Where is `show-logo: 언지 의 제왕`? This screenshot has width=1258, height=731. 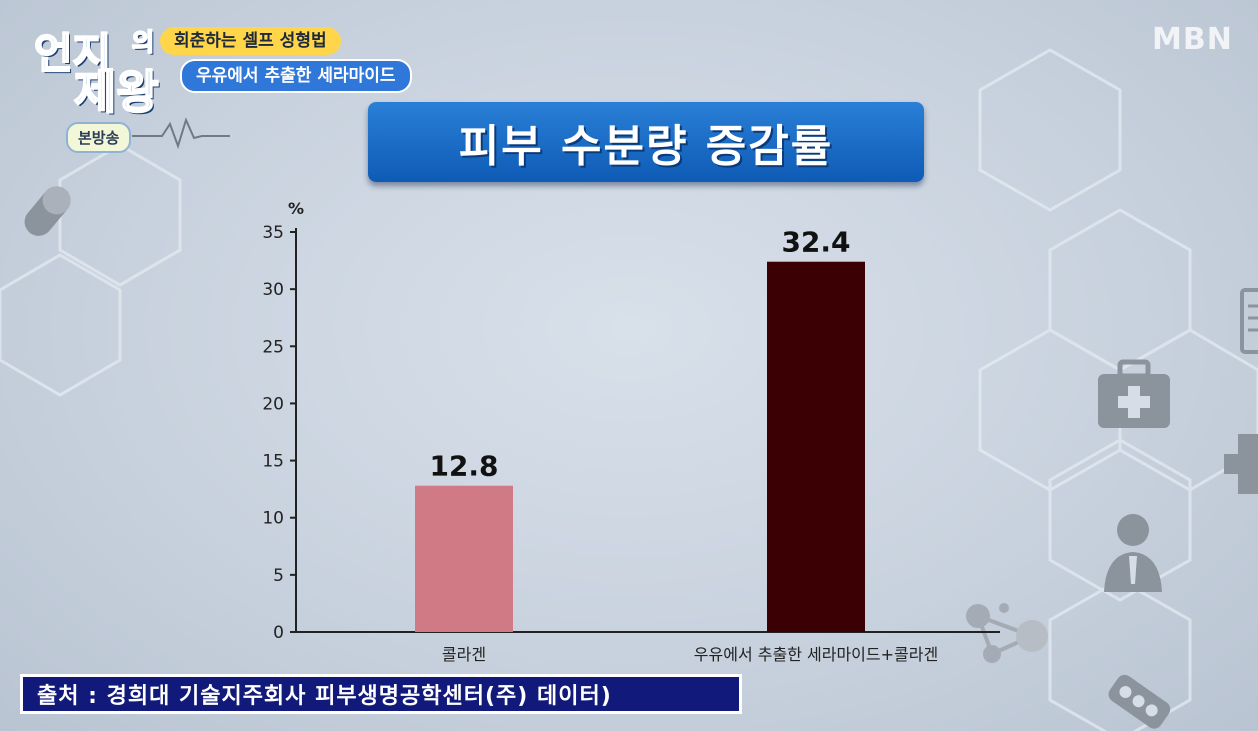 show-logo: 언지 의 제왕 is located at coordinates (97, 69).